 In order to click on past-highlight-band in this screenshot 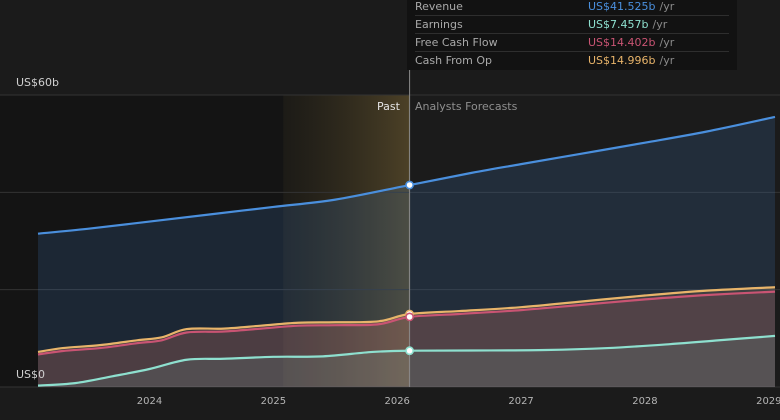, I will do `click(346, 241)`.